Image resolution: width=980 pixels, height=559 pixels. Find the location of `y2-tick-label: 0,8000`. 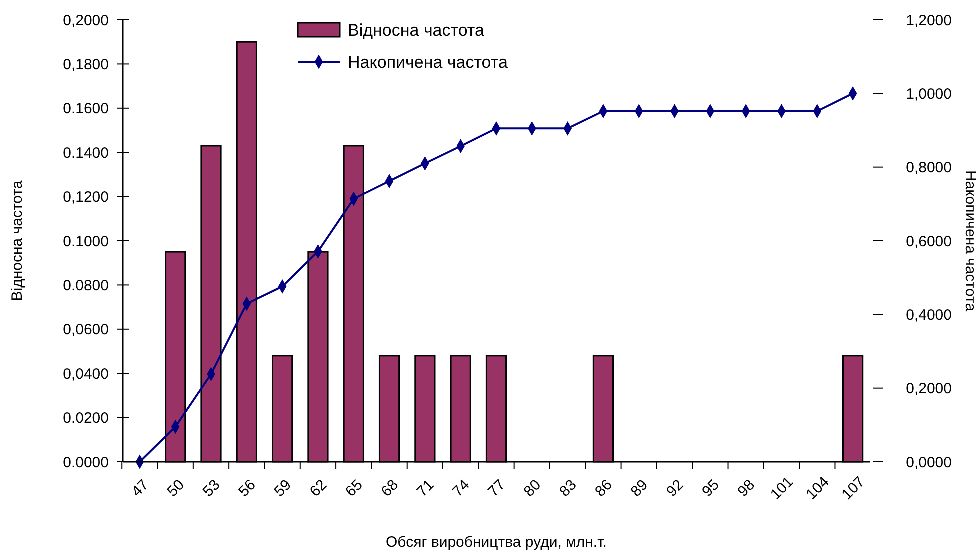

y2-tick-label: 0,8000 is located at coordinates (929, 168).